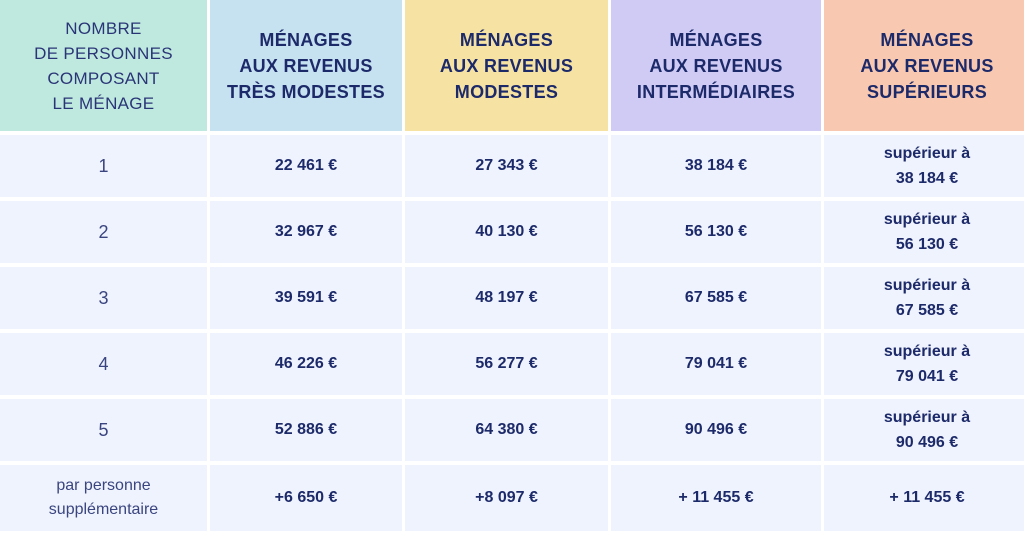 This screenshot has height=536, width=1024. Describe the element at coordinates (924, 298) in the screenshot. I see `higher-threshold-cell: supérieur à 67 585 €` at that location.